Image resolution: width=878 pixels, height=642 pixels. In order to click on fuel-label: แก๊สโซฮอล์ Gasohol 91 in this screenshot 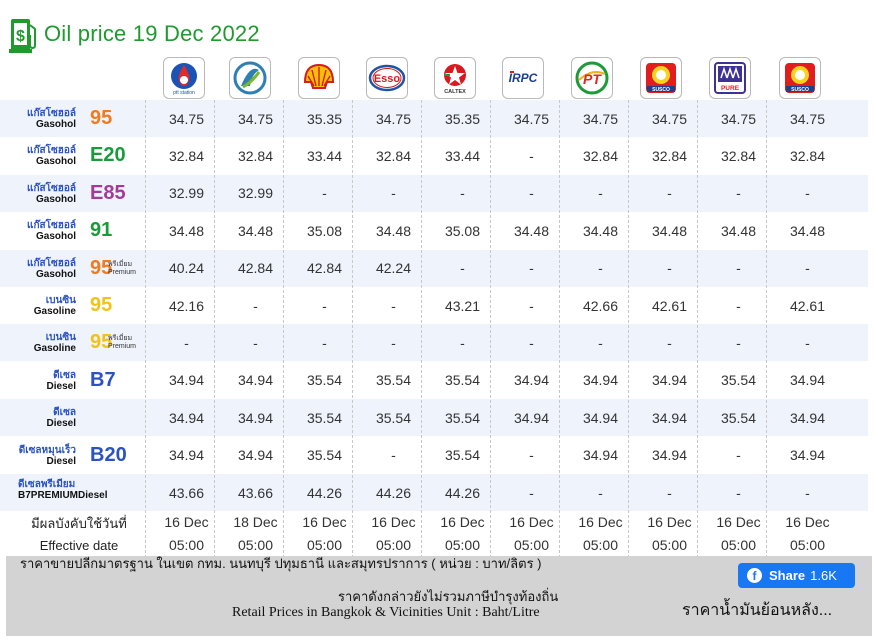, I will do `click(72, 230)`.